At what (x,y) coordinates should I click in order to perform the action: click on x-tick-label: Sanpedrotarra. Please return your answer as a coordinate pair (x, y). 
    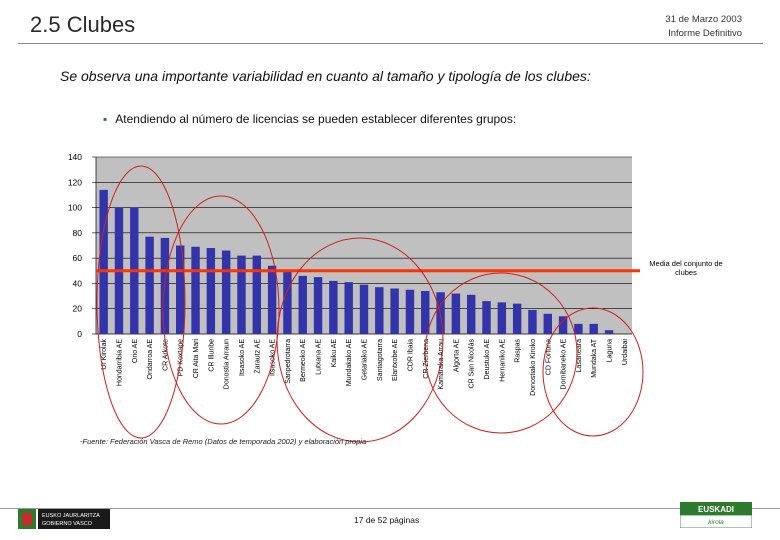
    Looking at the image, I should click on (288, 361).